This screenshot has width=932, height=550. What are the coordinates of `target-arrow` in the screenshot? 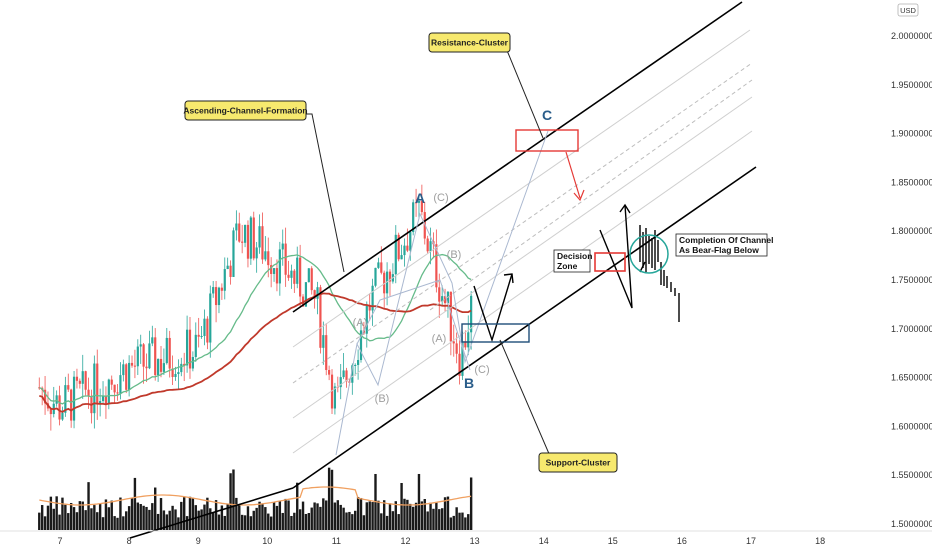 It's located at (575, 176).